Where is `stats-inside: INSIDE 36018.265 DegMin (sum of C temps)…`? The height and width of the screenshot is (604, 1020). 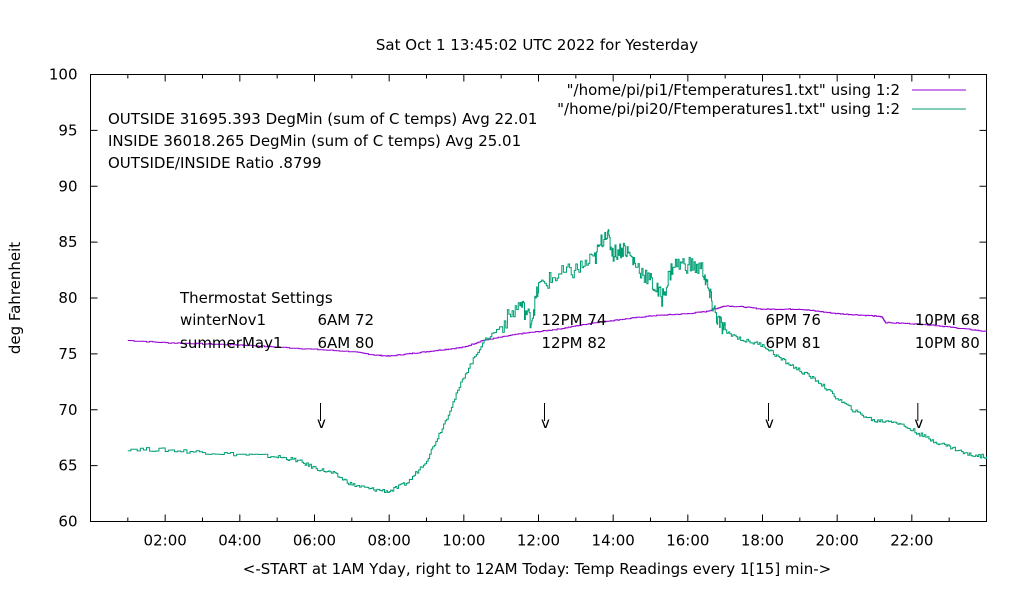
stats-inside: INSIDE 36018.265 DegMin (sum of C temps)… is located at coordinates (314, 141).